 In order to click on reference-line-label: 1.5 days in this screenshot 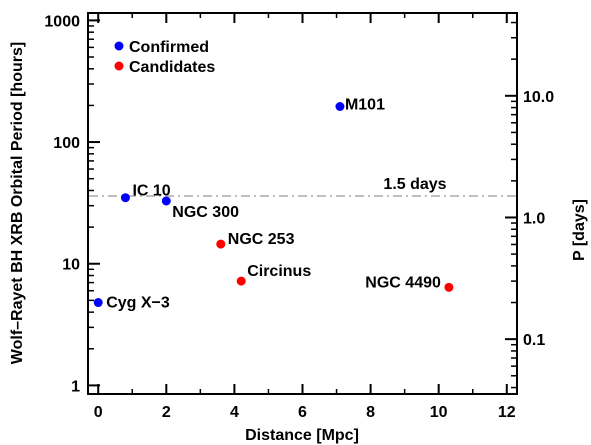, I will do `click(414, 184)`.